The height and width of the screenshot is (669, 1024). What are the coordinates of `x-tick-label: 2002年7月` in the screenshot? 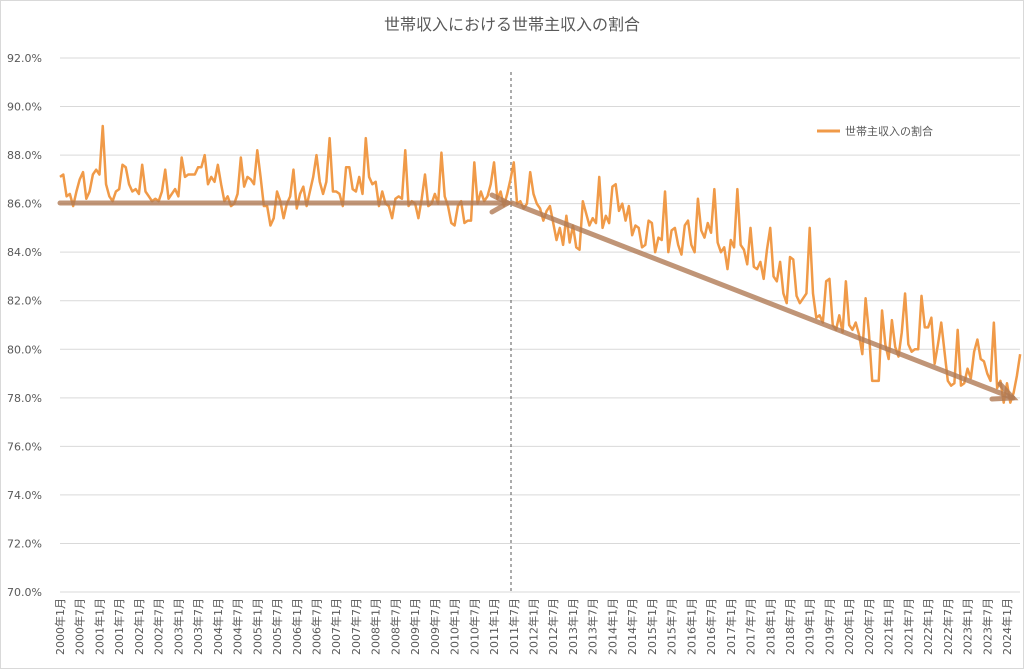 It's located at (159, 626).